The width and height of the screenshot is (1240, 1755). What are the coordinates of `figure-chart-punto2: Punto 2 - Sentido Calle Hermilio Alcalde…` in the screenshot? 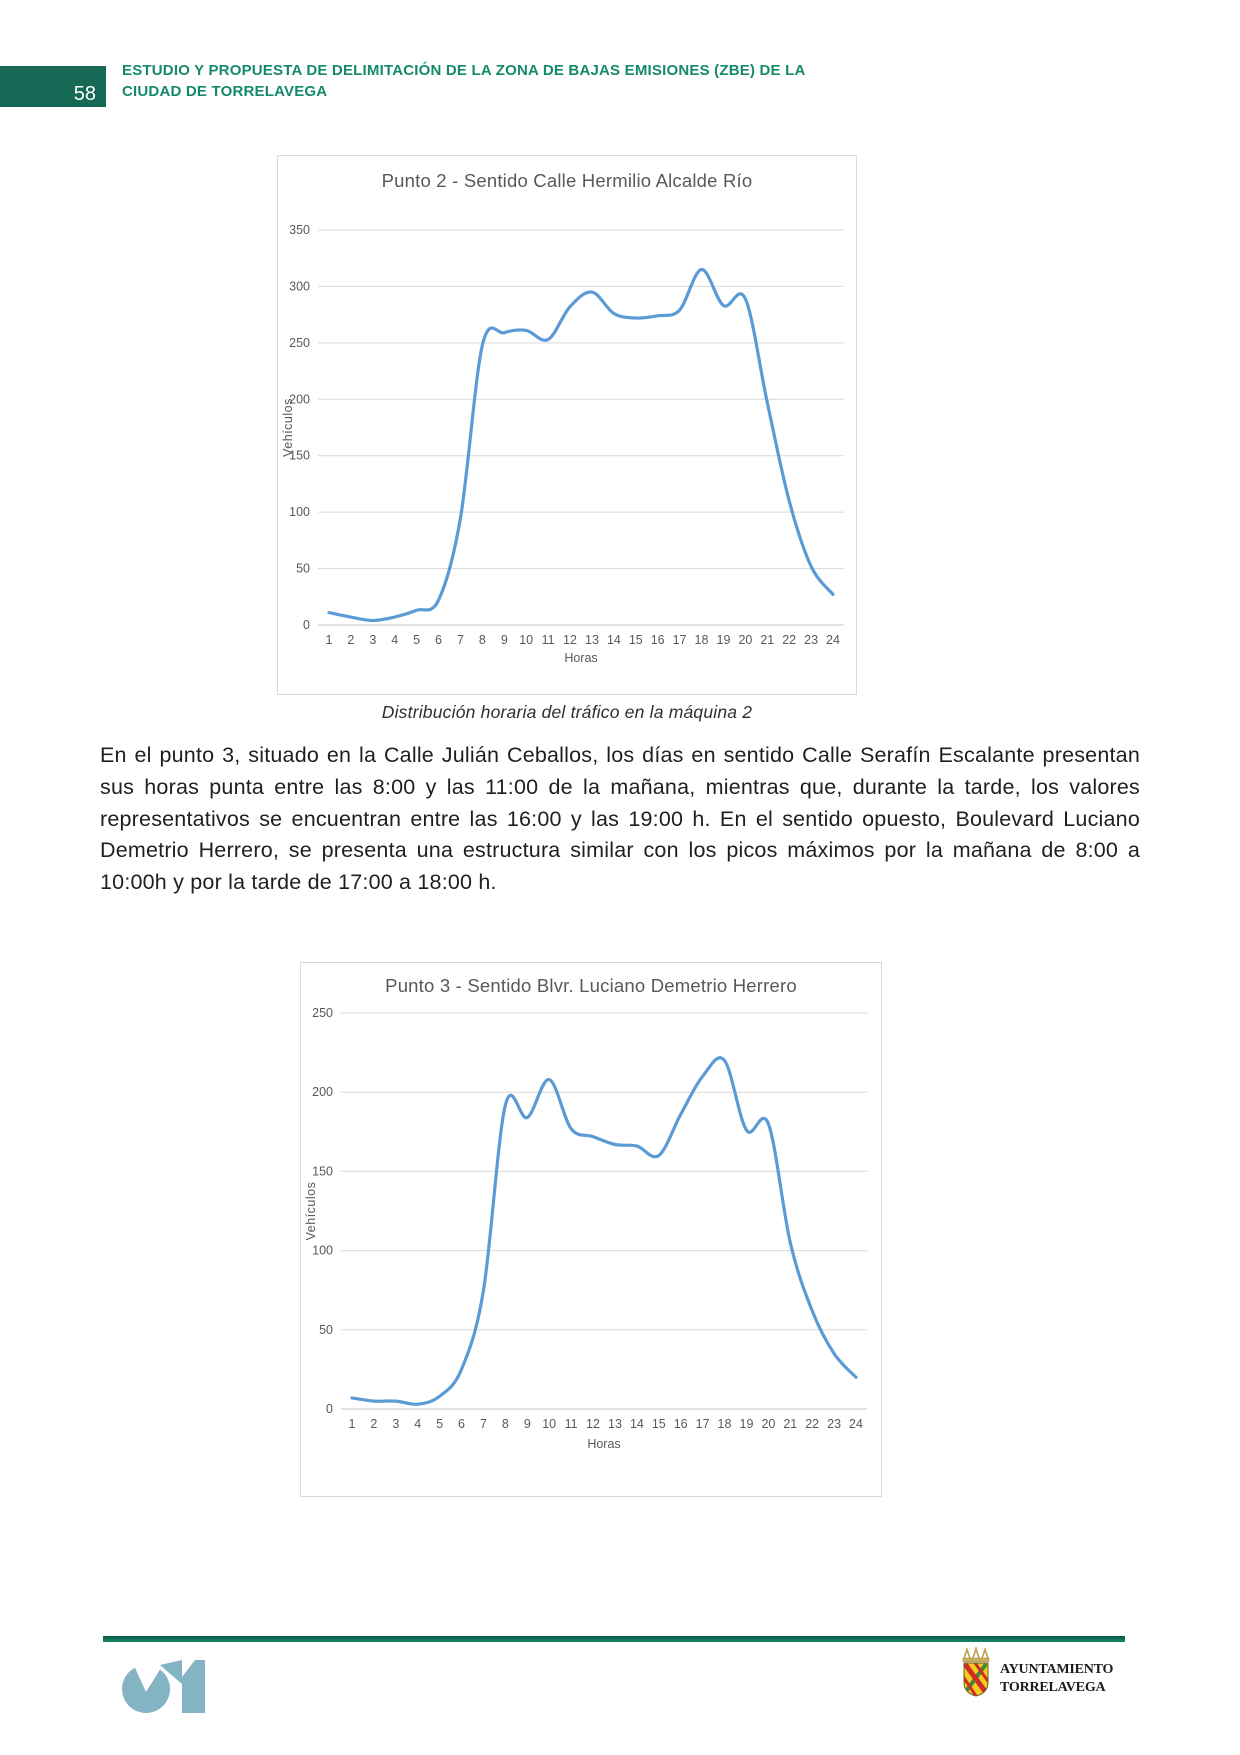 It's located at (567, 425).